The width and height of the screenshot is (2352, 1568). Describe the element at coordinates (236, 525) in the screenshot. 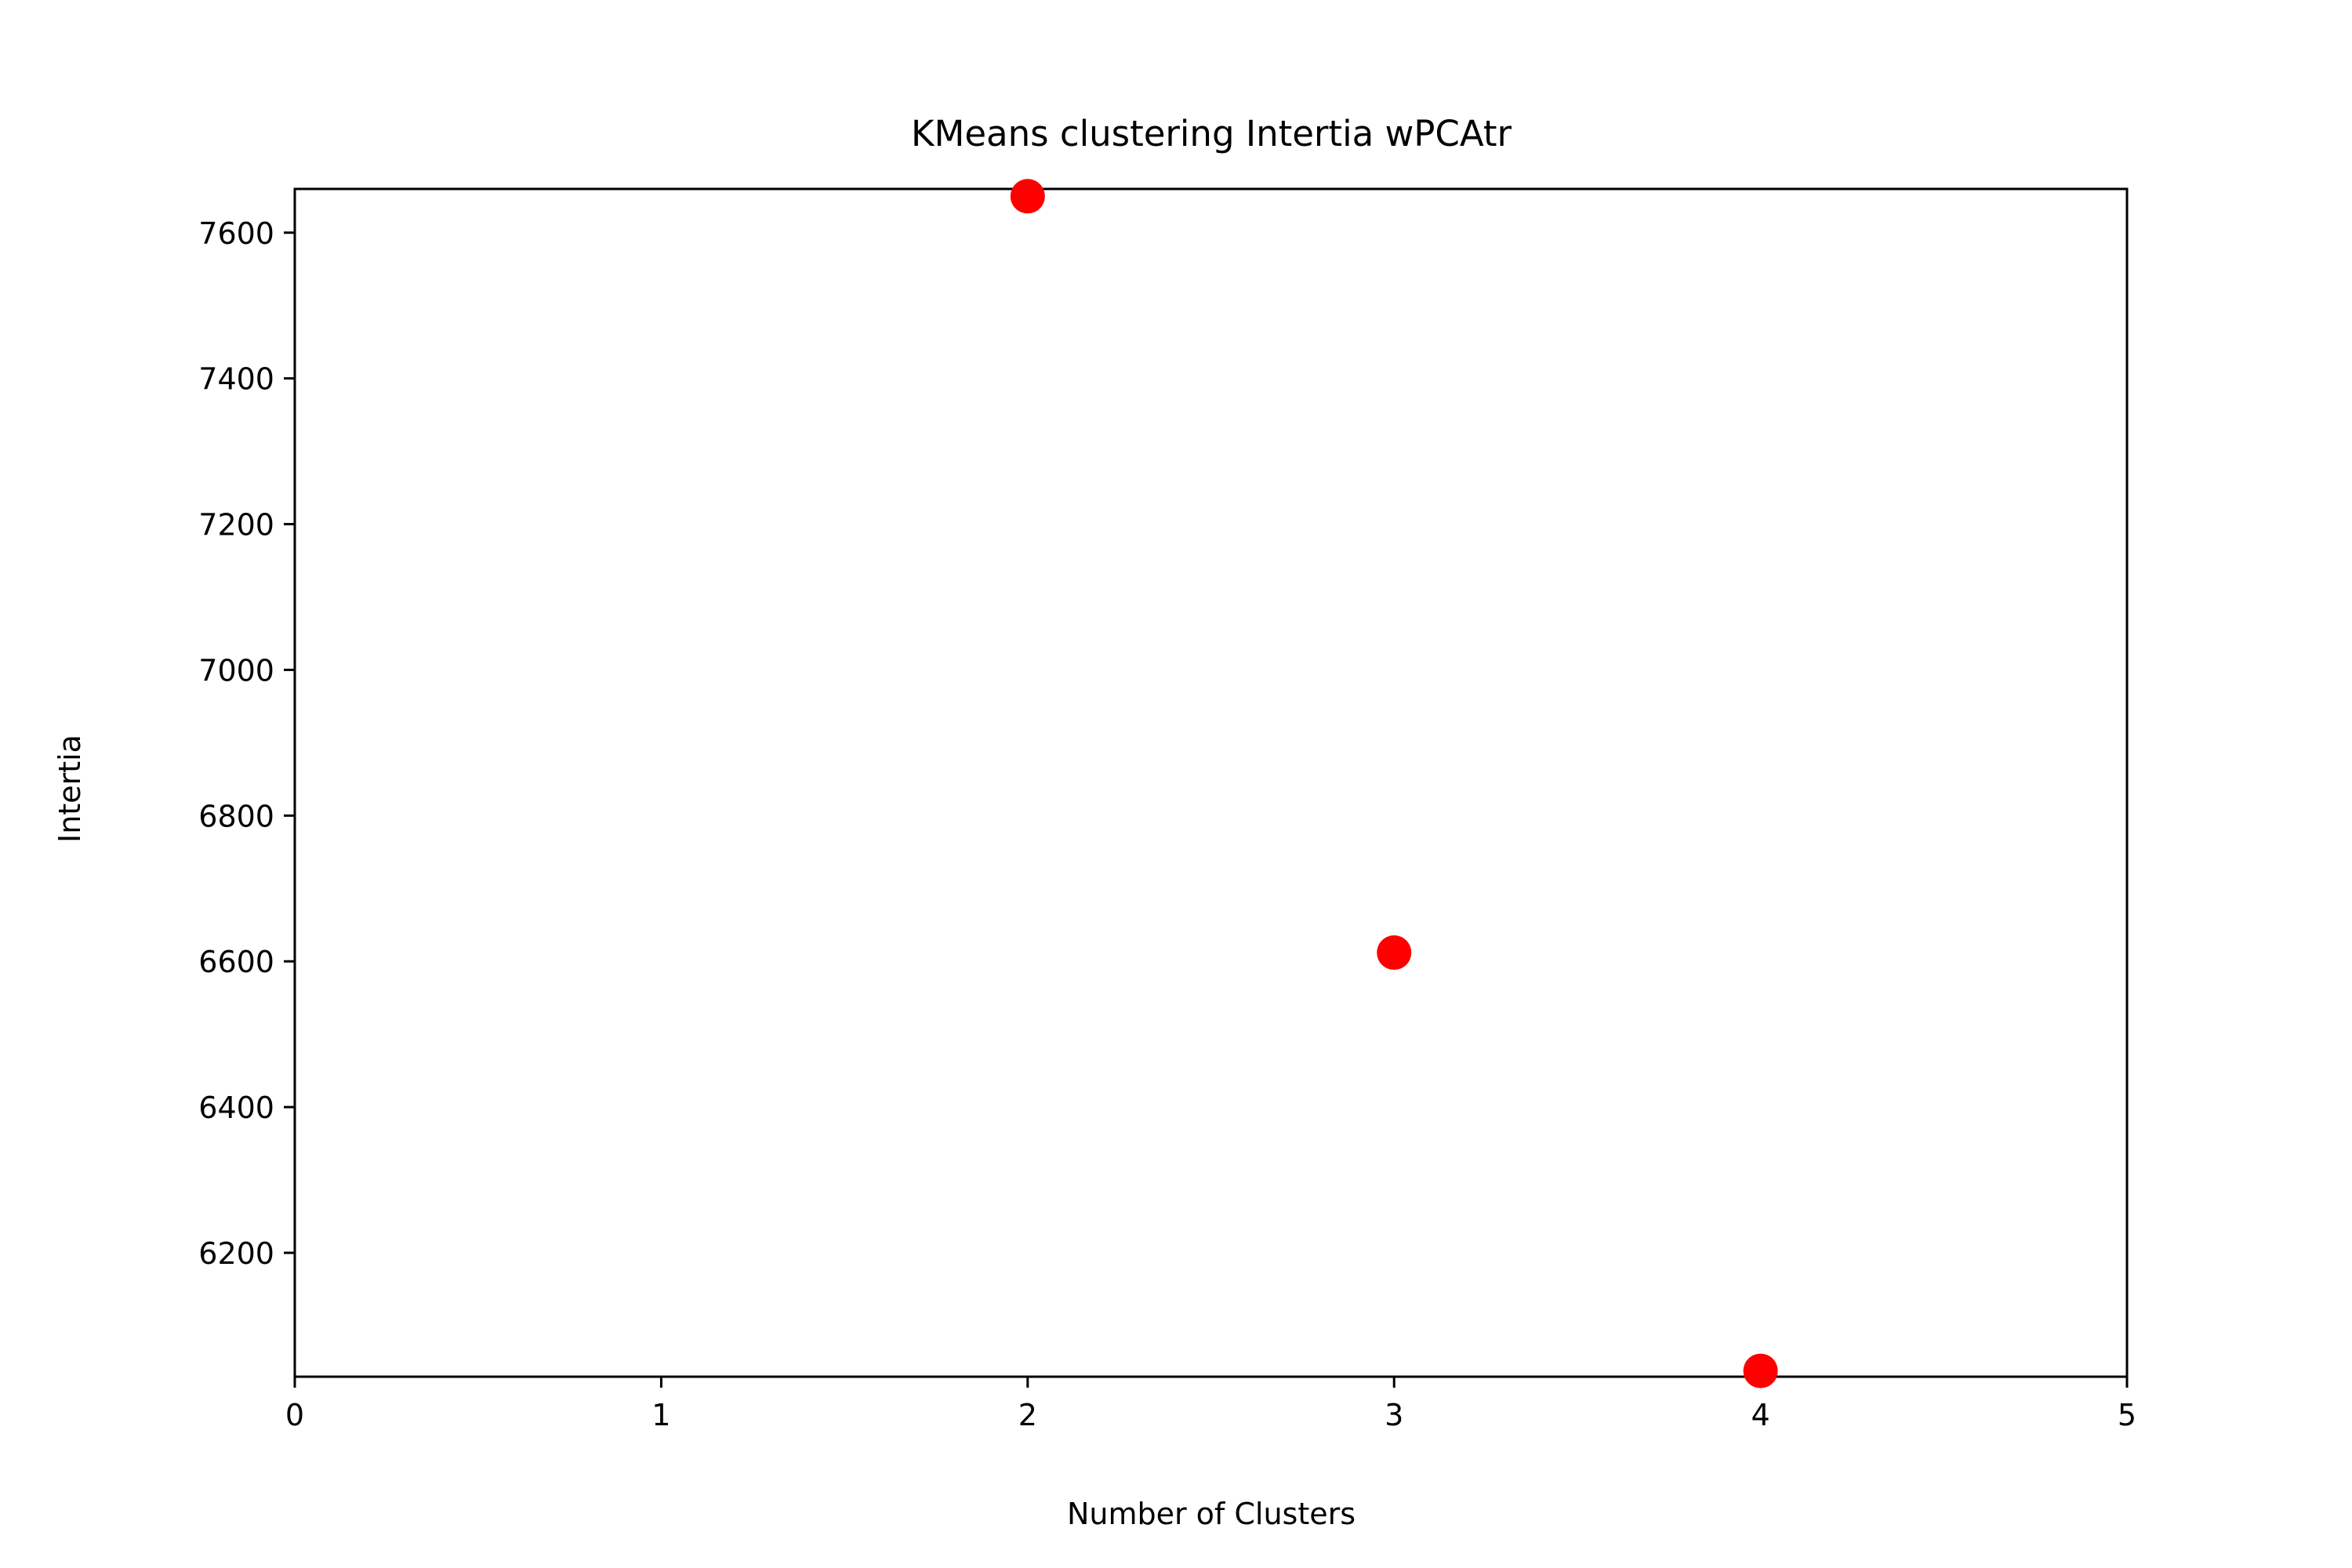

I see `y-tick-label: 7200` at that location.